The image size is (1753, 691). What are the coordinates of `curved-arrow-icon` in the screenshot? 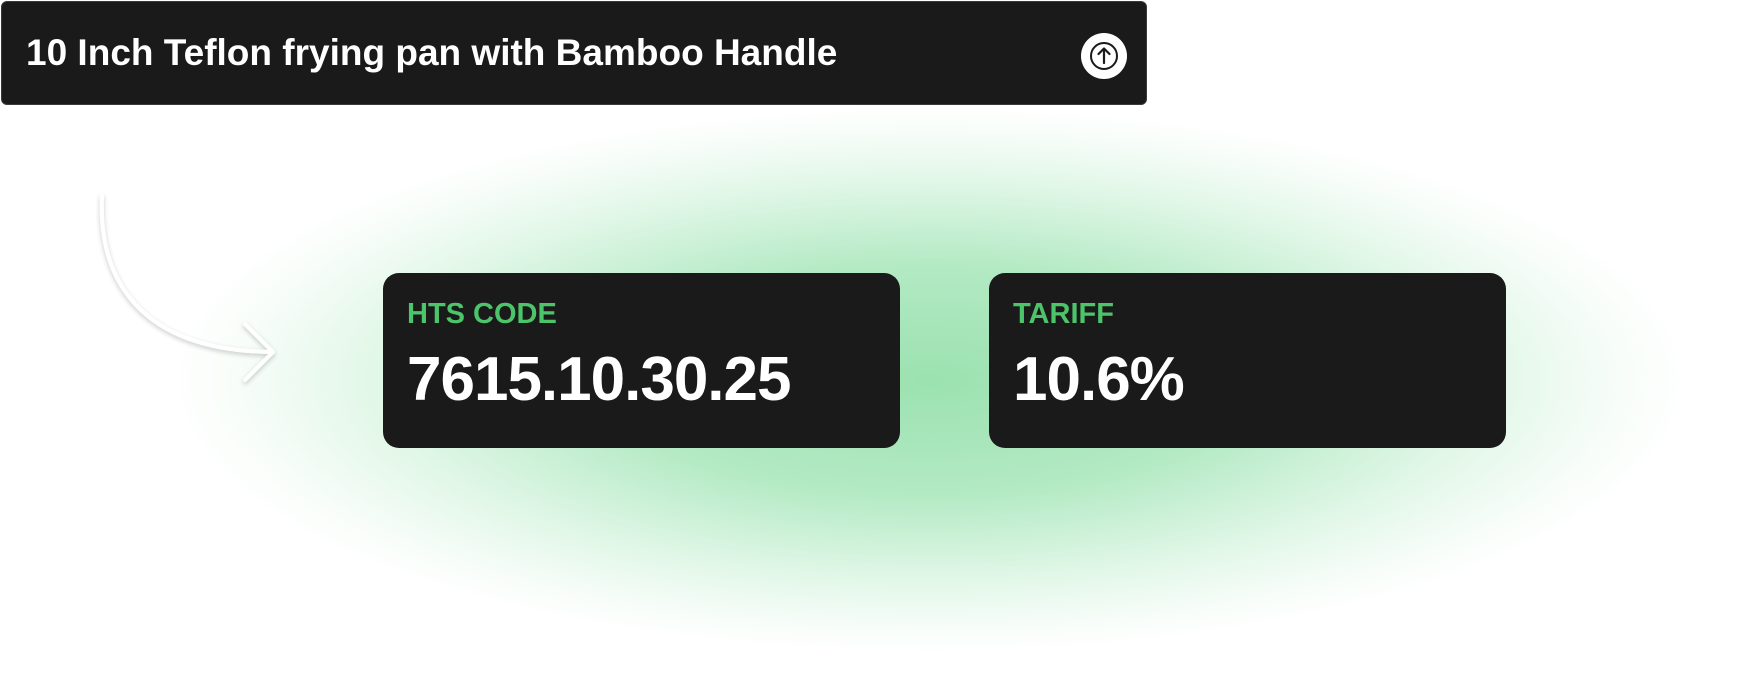 It's located at (187, 288).